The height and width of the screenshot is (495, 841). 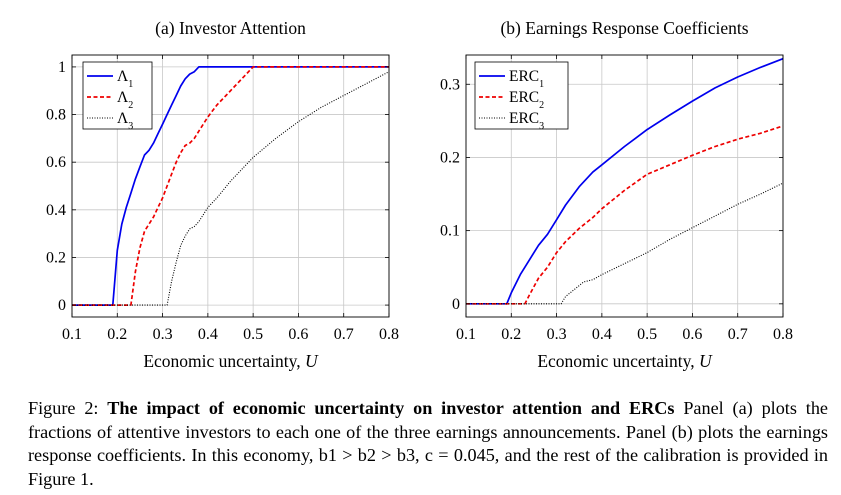 What do you see at coordinates (125, 79) in the screenshot?
I see `legend-label: Λ1` at bounding box center [125, 79].